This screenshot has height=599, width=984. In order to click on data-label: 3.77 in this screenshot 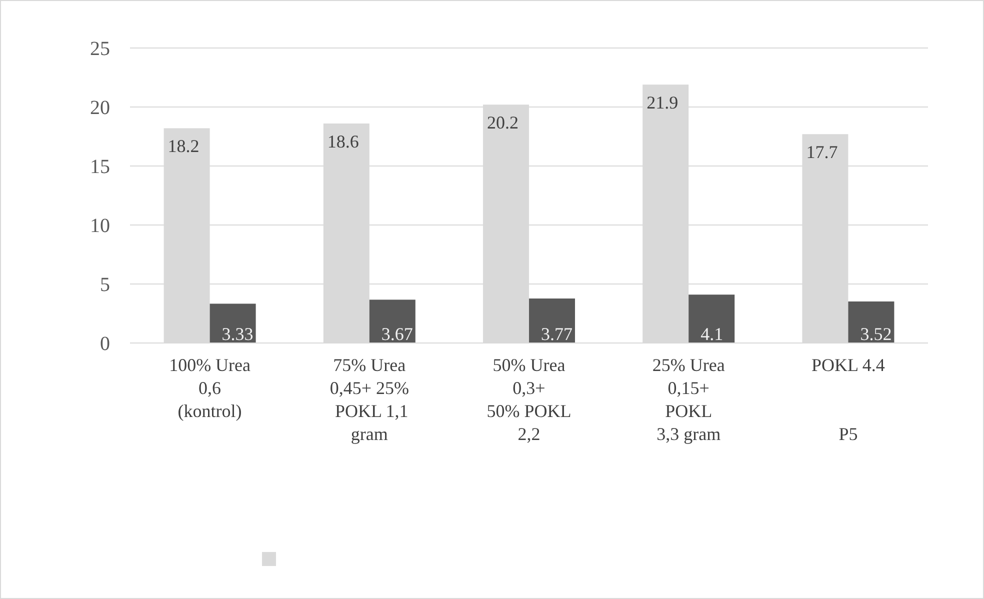, I will do `click(556, 334)`.